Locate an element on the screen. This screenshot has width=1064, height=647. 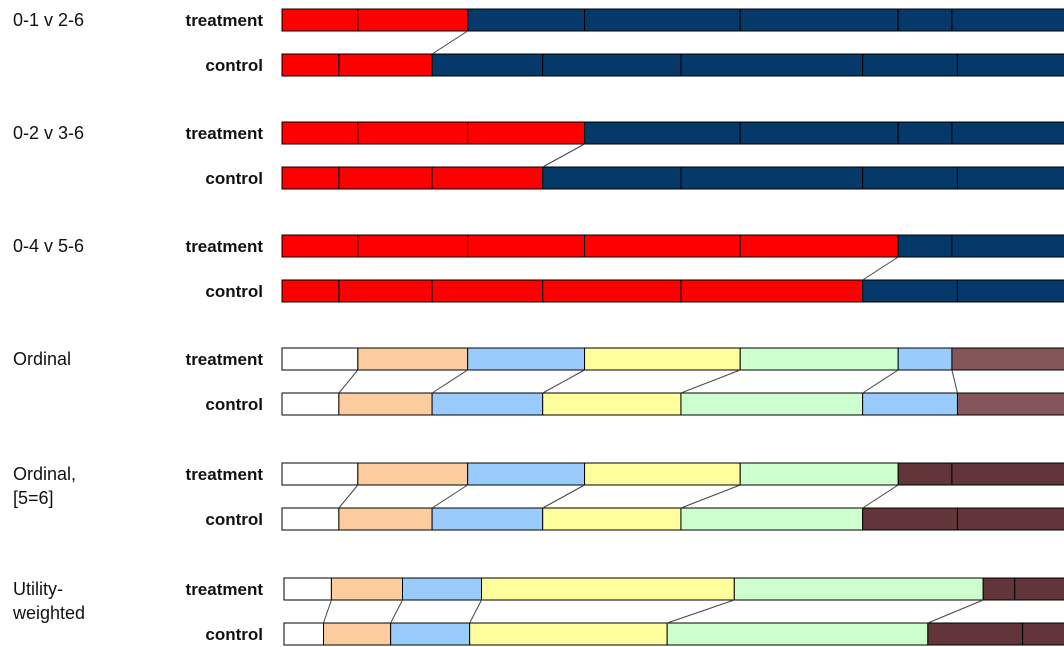
panel-label: 0-4 v 5-6 is located at coordinates (48, 246).